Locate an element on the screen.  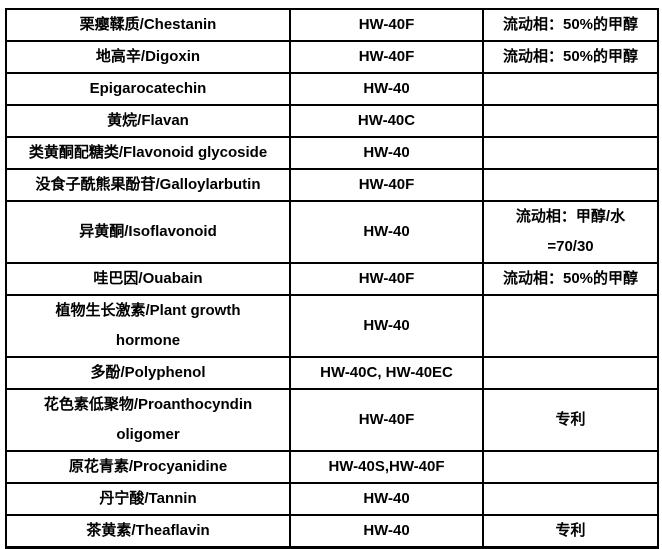
table-row: 多酚/Polyphenol HW-40C, HW-40EC is located at coordinates (332, 373).